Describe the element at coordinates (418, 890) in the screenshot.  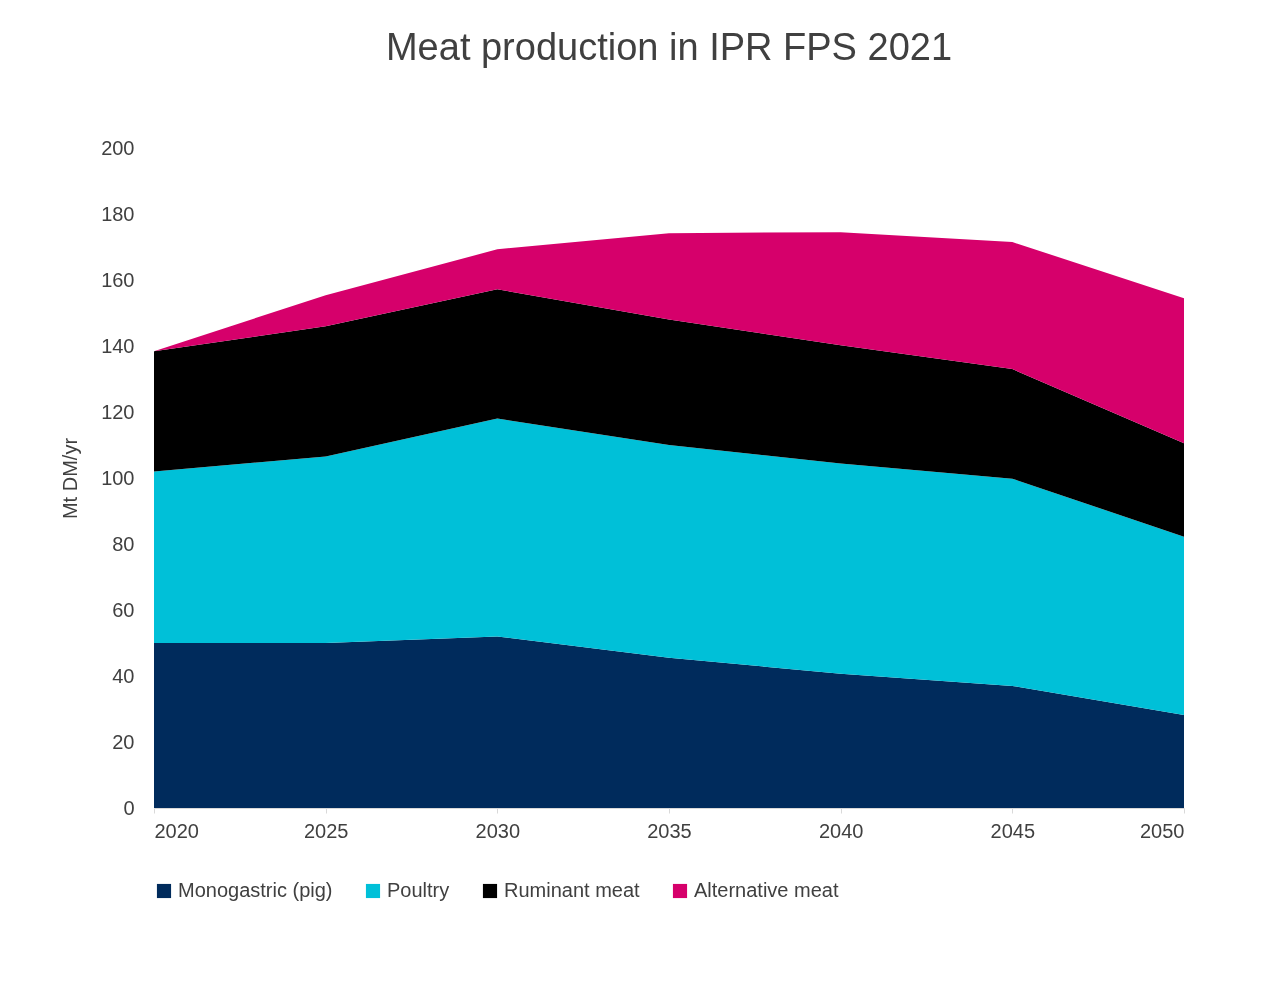
I see `legend-label: Poultry` at that location.